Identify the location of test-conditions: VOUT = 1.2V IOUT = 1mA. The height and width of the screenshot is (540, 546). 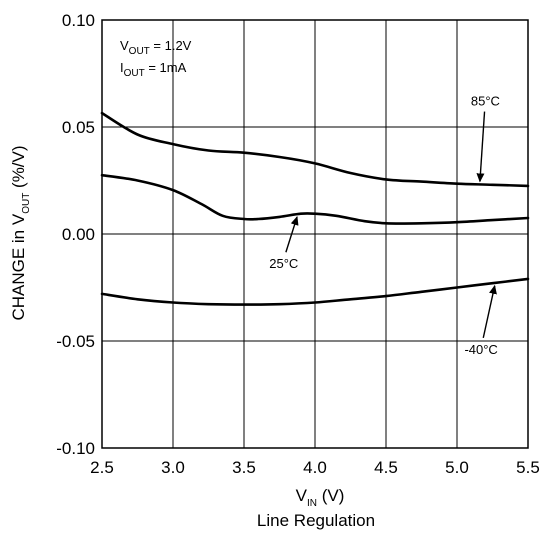
(156, 58).